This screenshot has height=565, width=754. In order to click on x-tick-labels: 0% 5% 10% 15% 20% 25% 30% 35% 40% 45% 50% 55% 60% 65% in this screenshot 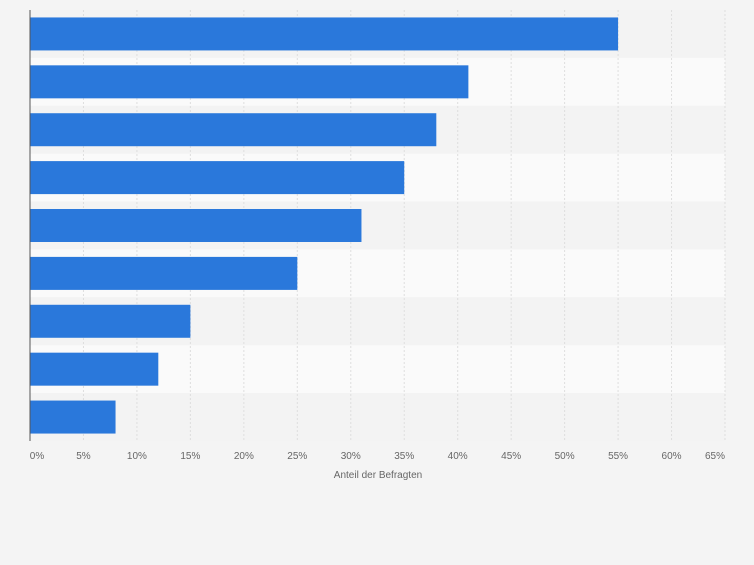, I will do `click(377, 456)`.